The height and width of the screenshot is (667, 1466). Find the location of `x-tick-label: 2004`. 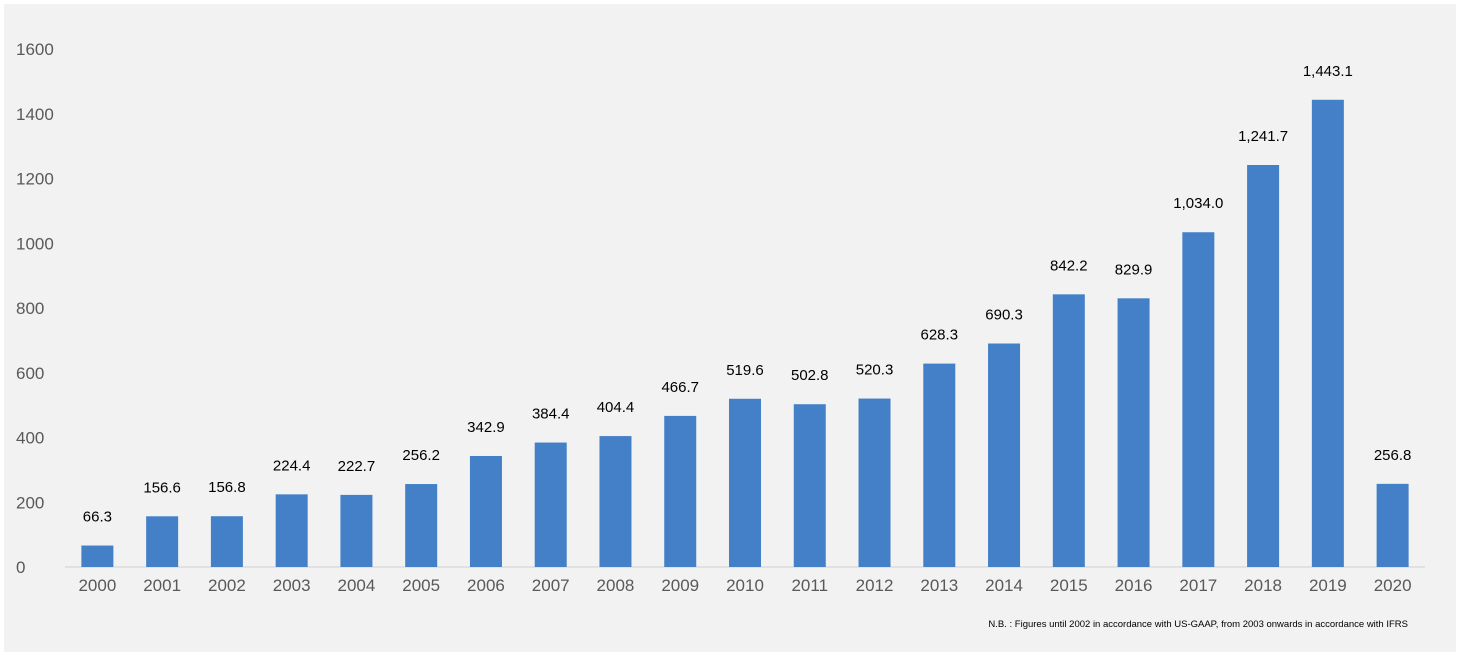

x-tick-label: 2004 is located at coordinates (357, 585).